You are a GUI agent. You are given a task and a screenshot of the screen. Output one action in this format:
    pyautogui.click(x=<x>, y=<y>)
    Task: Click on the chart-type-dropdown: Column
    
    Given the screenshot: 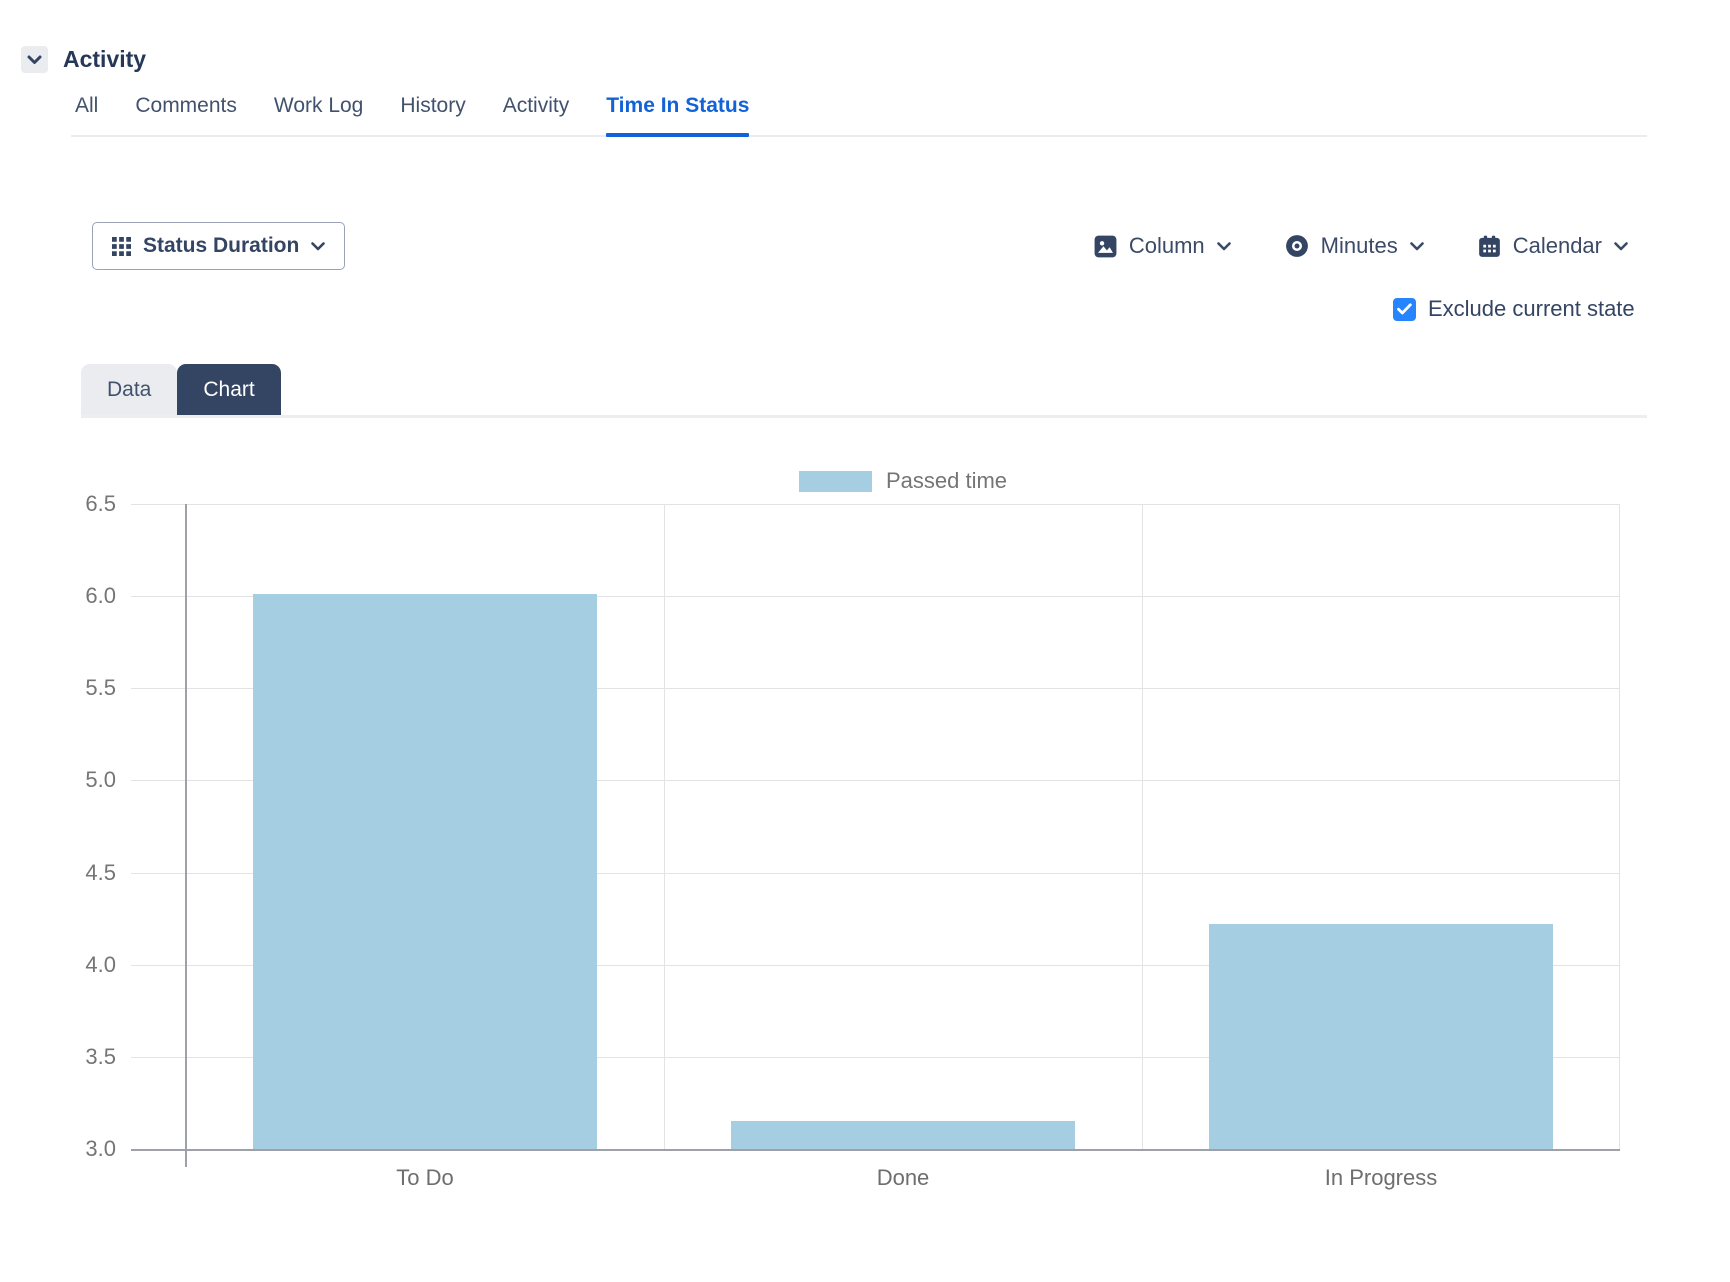 What is the action you would take?
    pyautogui.click(x=1162, y=246)
    